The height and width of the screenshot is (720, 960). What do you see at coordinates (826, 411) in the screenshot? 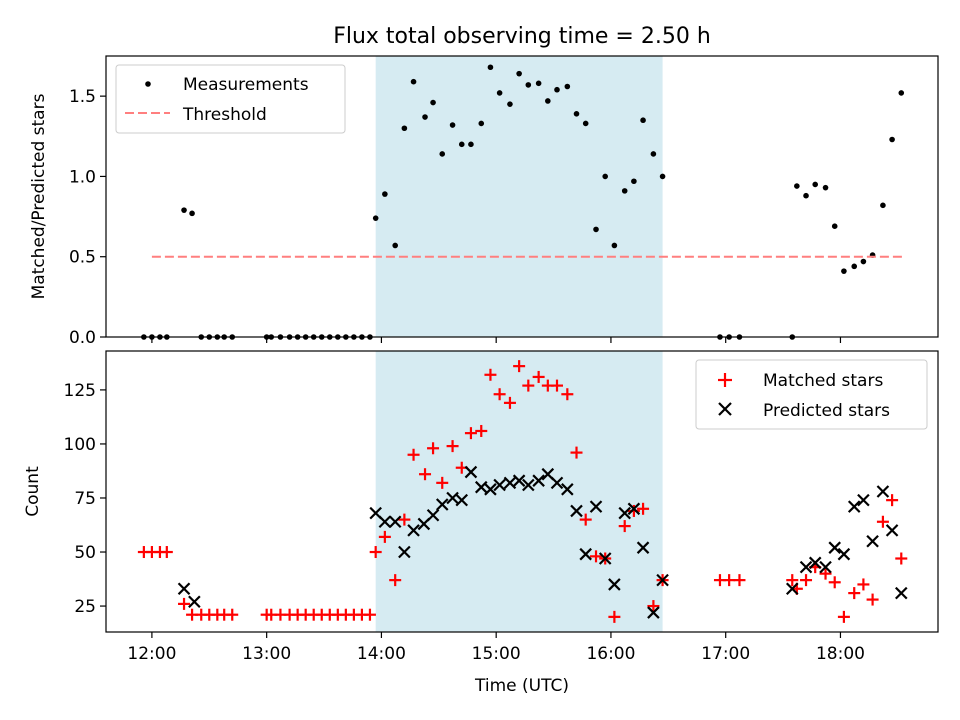
I see `legend-predicted-label: Predicted stars` at bounding box center [826, 411].